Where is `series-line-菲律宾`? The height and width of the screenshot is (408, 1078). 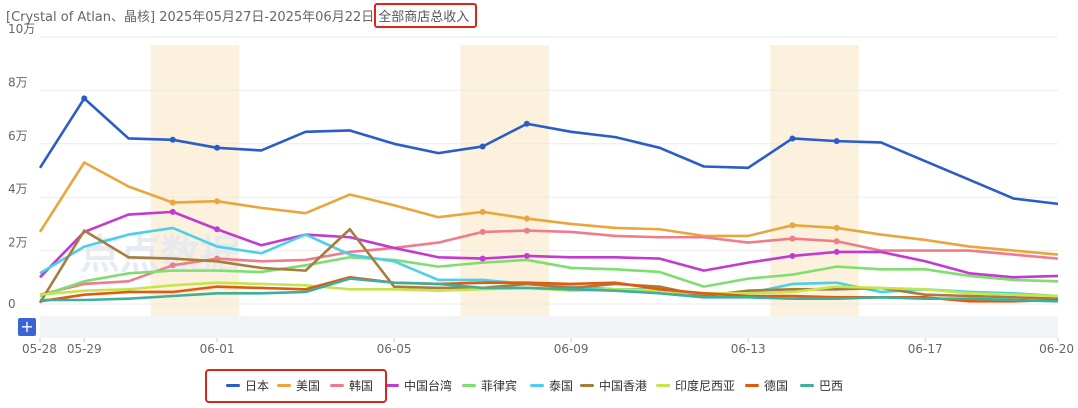 series-line-菲律宾 is located at coordinates (549, 276).